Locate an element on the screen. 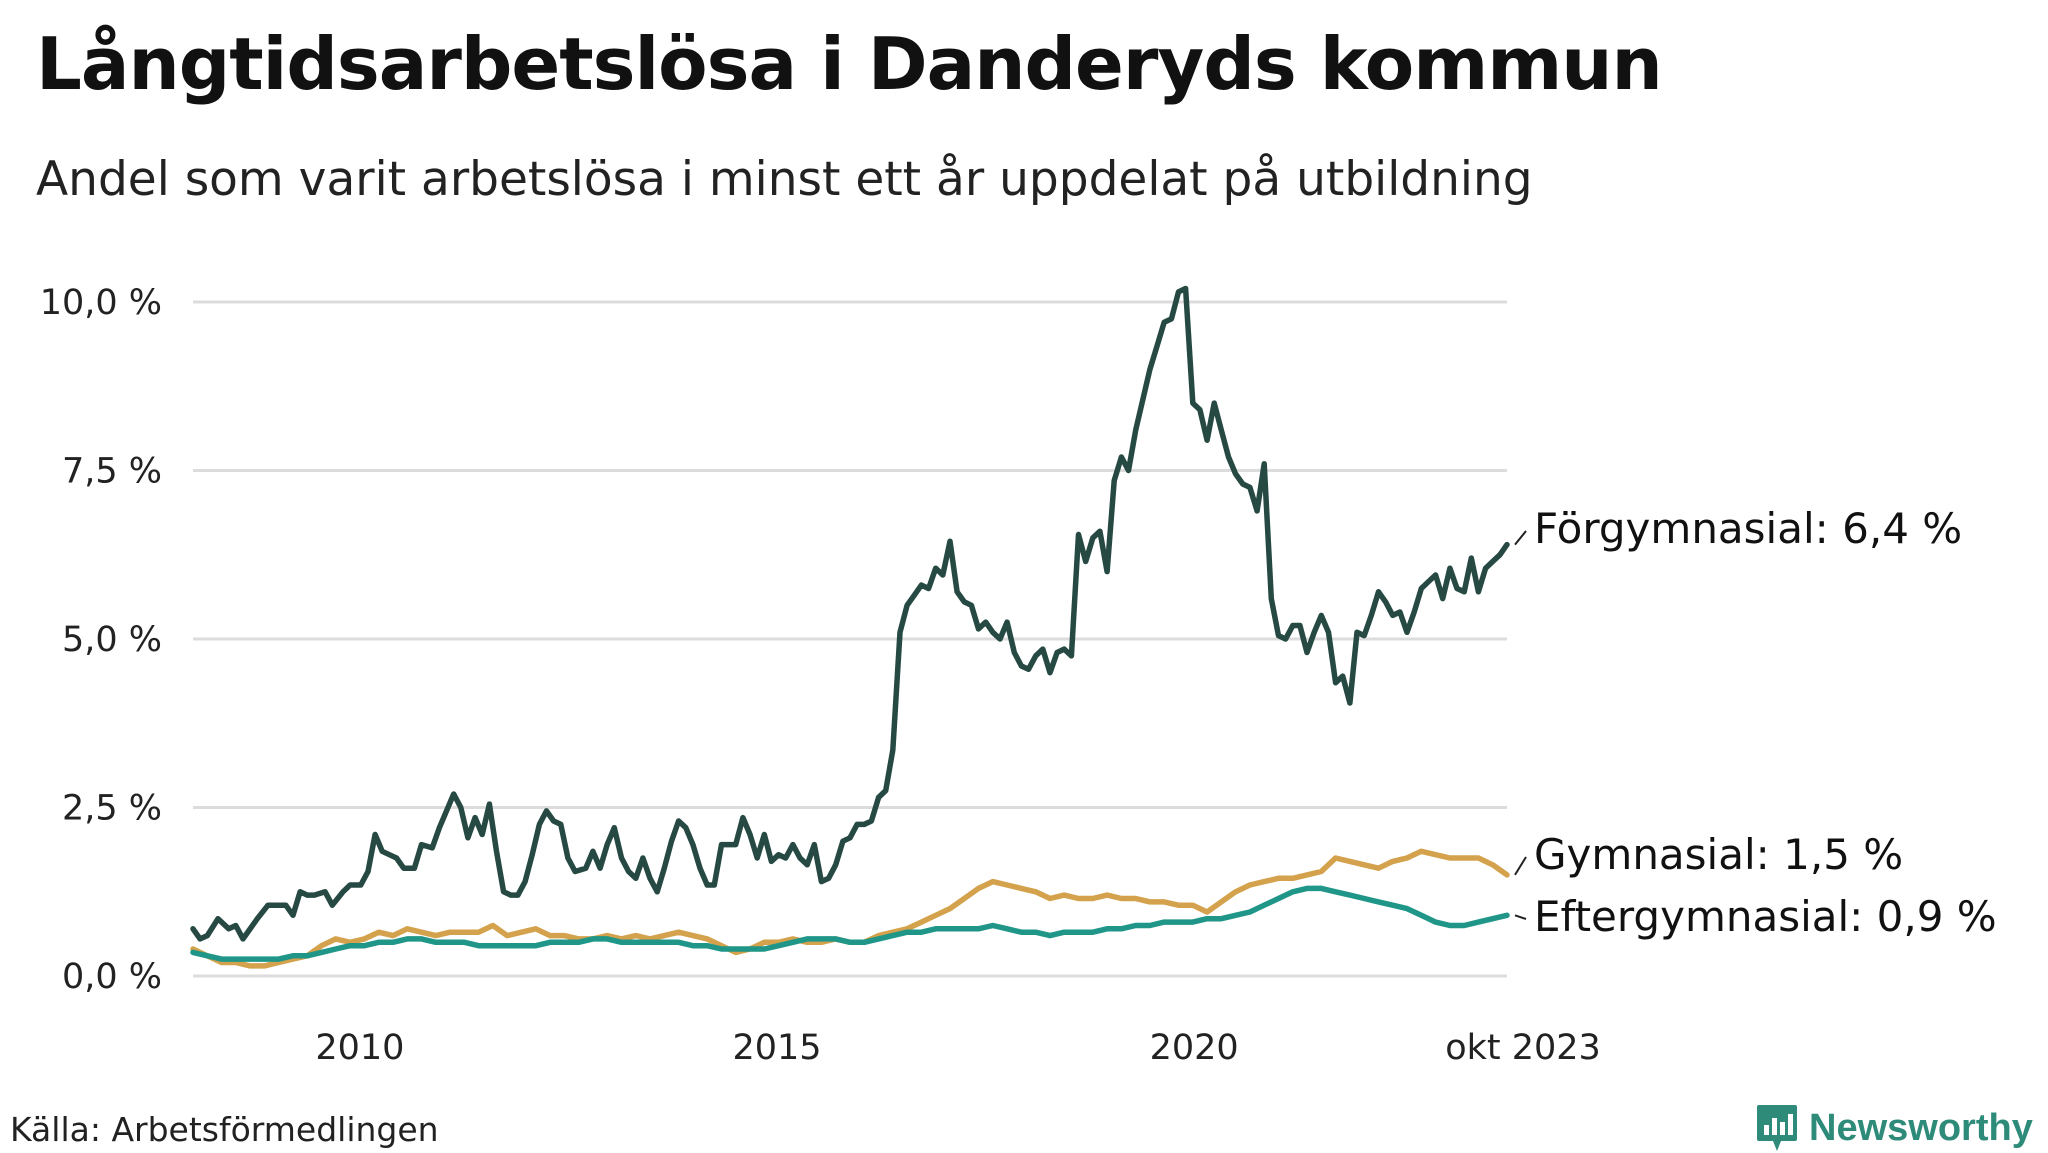  chart-title: Långtidsarbetslösa i Danderyds kommun is located at coordinates (849, 64).